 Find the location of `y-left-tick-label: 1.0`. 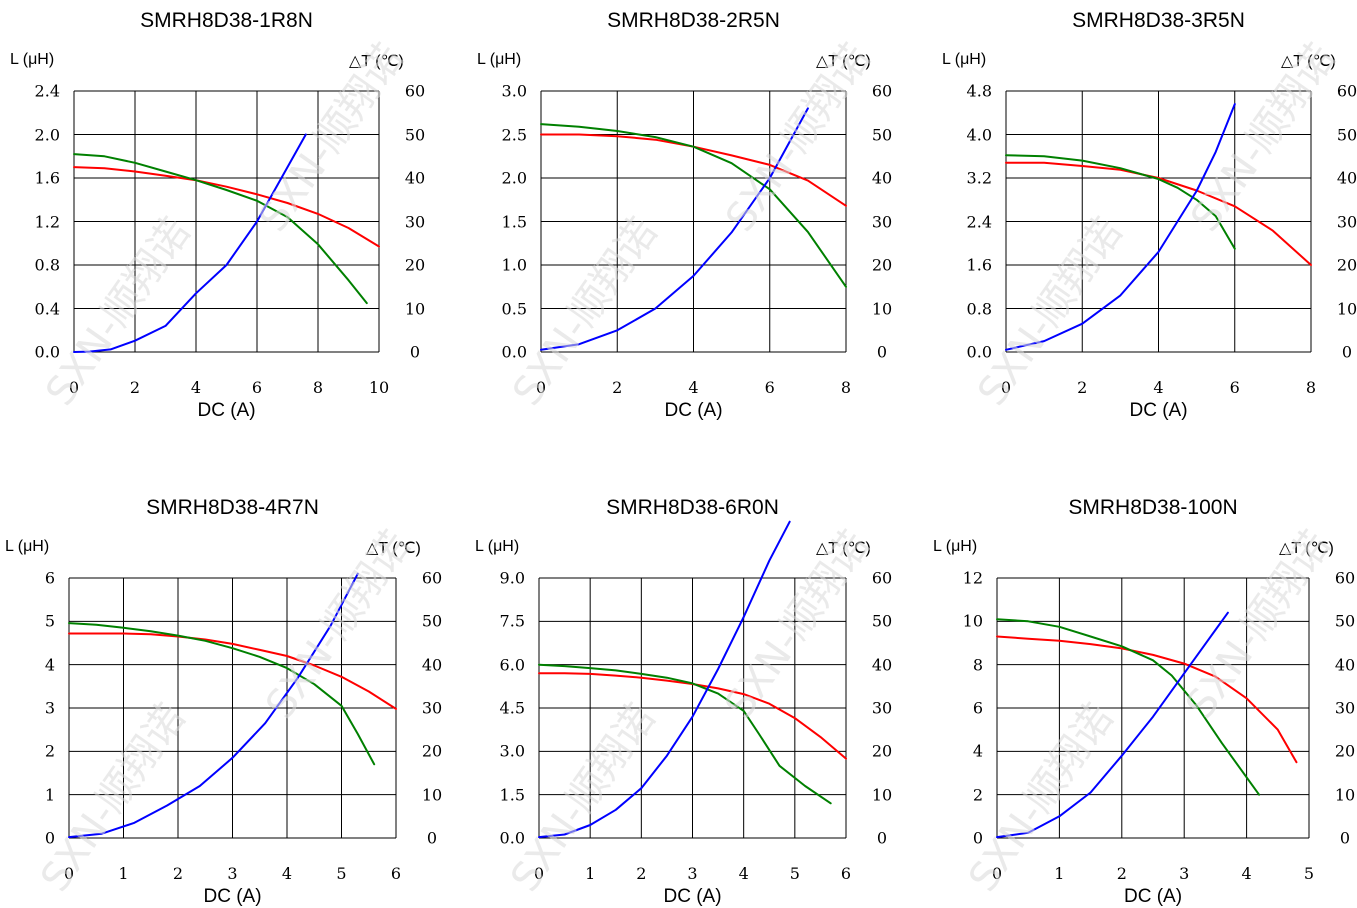

y-left-tick-label: 1.0 is located at coordinates (514, 265).